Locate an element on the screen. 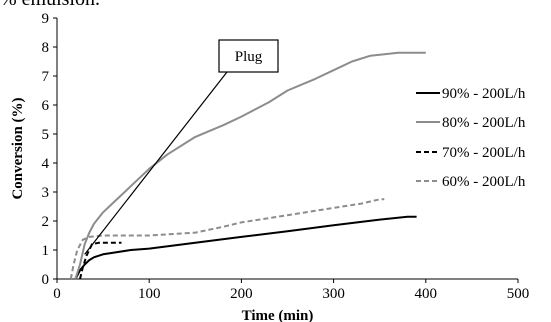 The image size is (551, 322). y-tick-label: 7 is located at coordinates (46, 77).